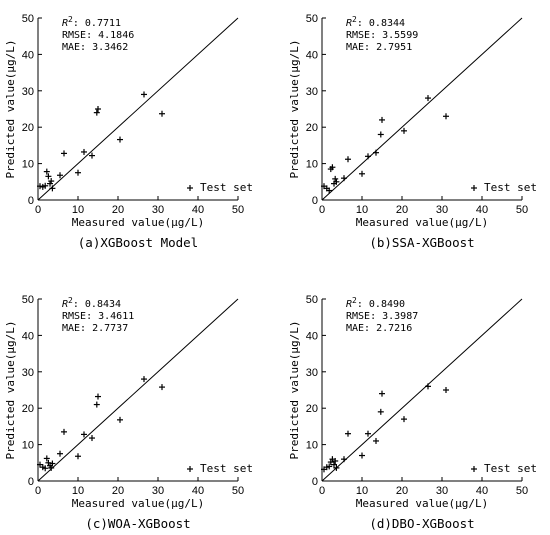 This screenshot has height=535, width=550. Describe the element at coordinates (375, 22) in the screenshot. I see `r2-stat: R2: 0.8344` at that location.